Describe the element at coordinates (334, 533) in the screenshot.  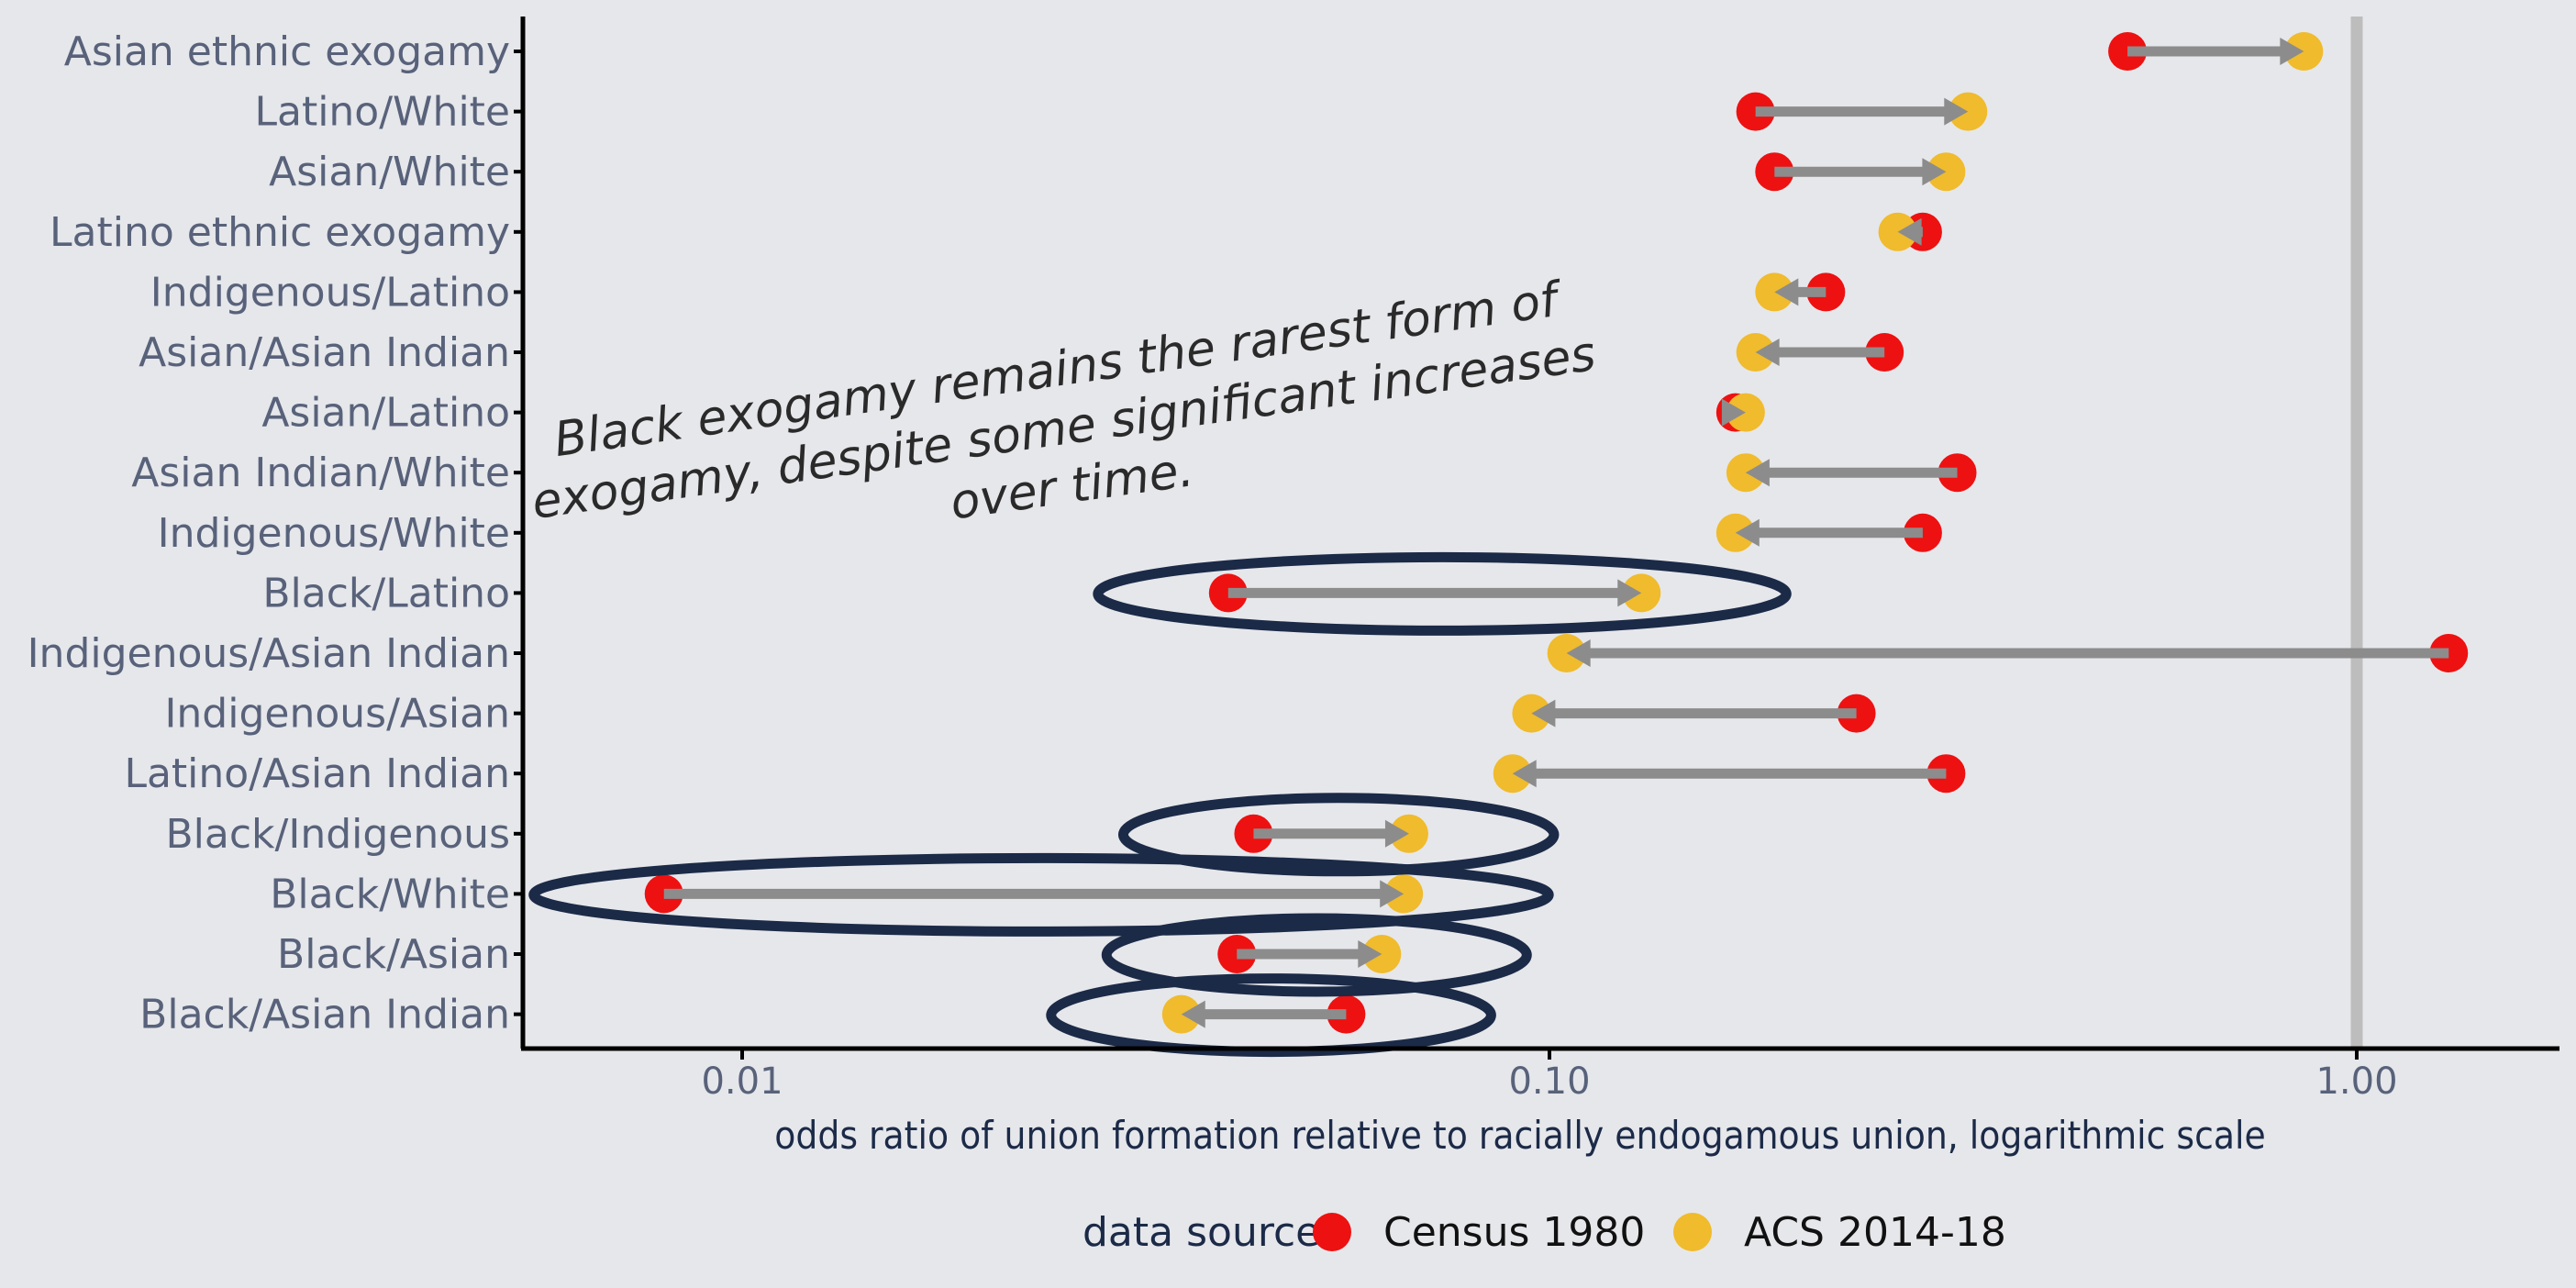
I see `y-tick-label: Indigenous/White` at that location.